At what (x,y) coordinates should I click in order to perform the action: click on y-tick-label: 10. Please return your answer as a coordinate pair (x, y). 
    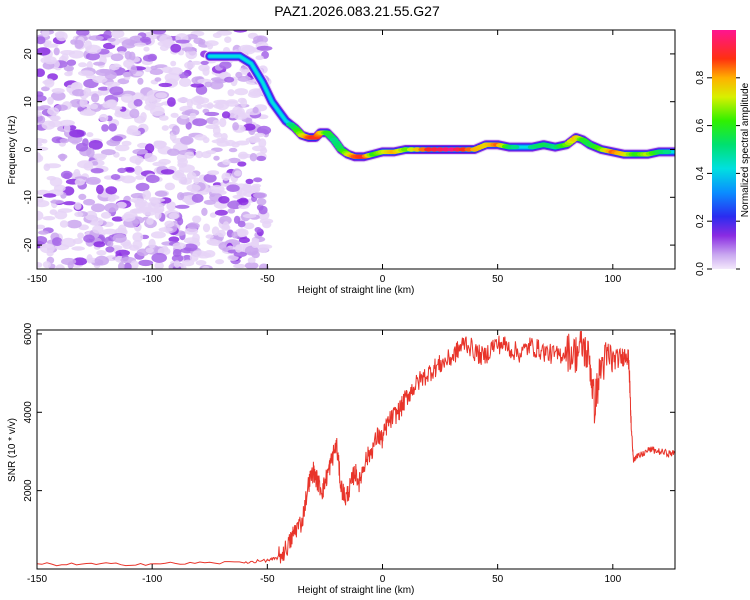
    Looking at the image, I should click on (28, 102).